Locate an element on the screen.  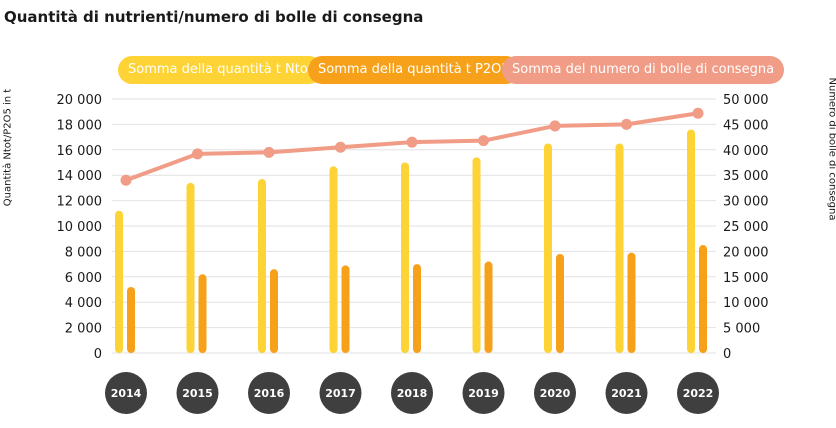
y-left-tick-label: 4 000 is located at coordinates (83, 303).